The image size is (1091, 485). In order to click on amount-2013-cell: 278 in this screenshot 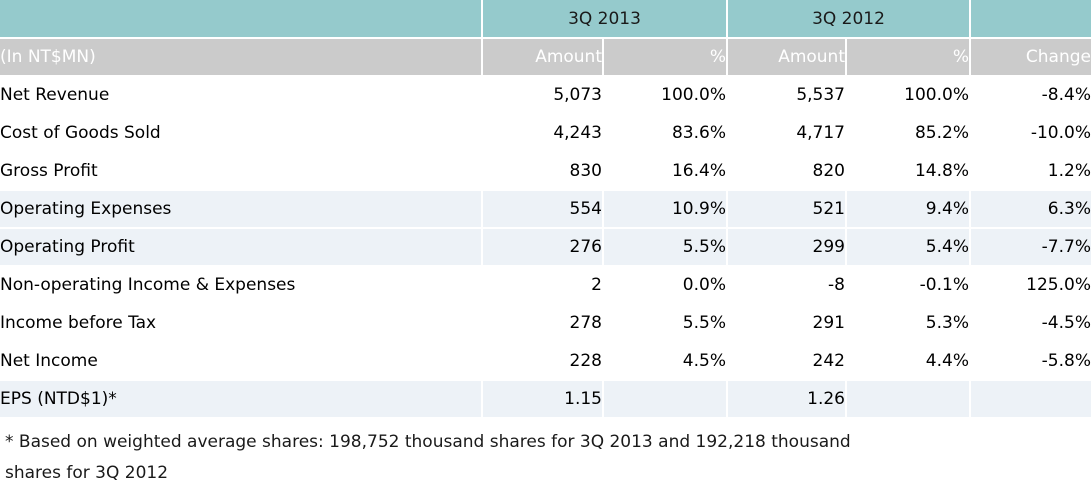, I will do `click(543, 323)`.